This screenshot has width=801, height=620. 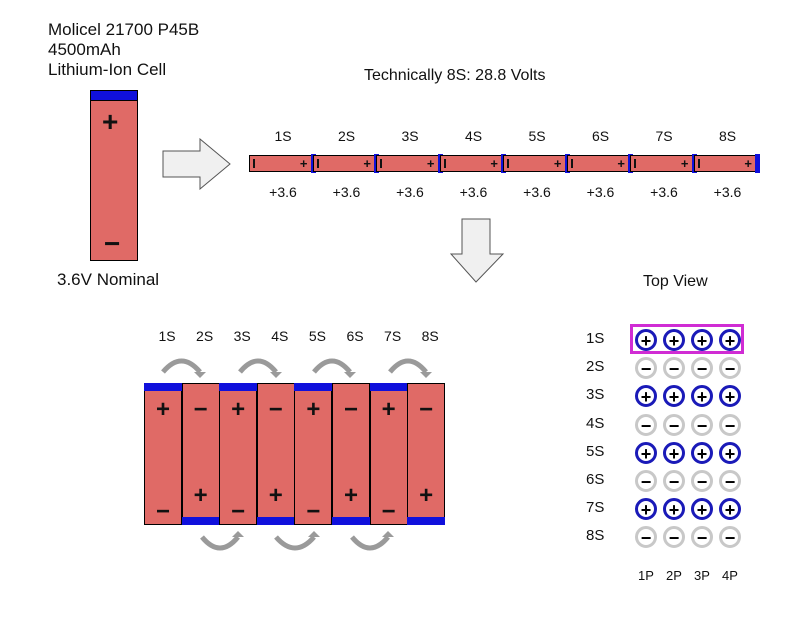 What do you see at coordinates (410, 192) in the screenshot?
I see `strip-voltage-3S: +3.6` at bounding box center [410, 192].